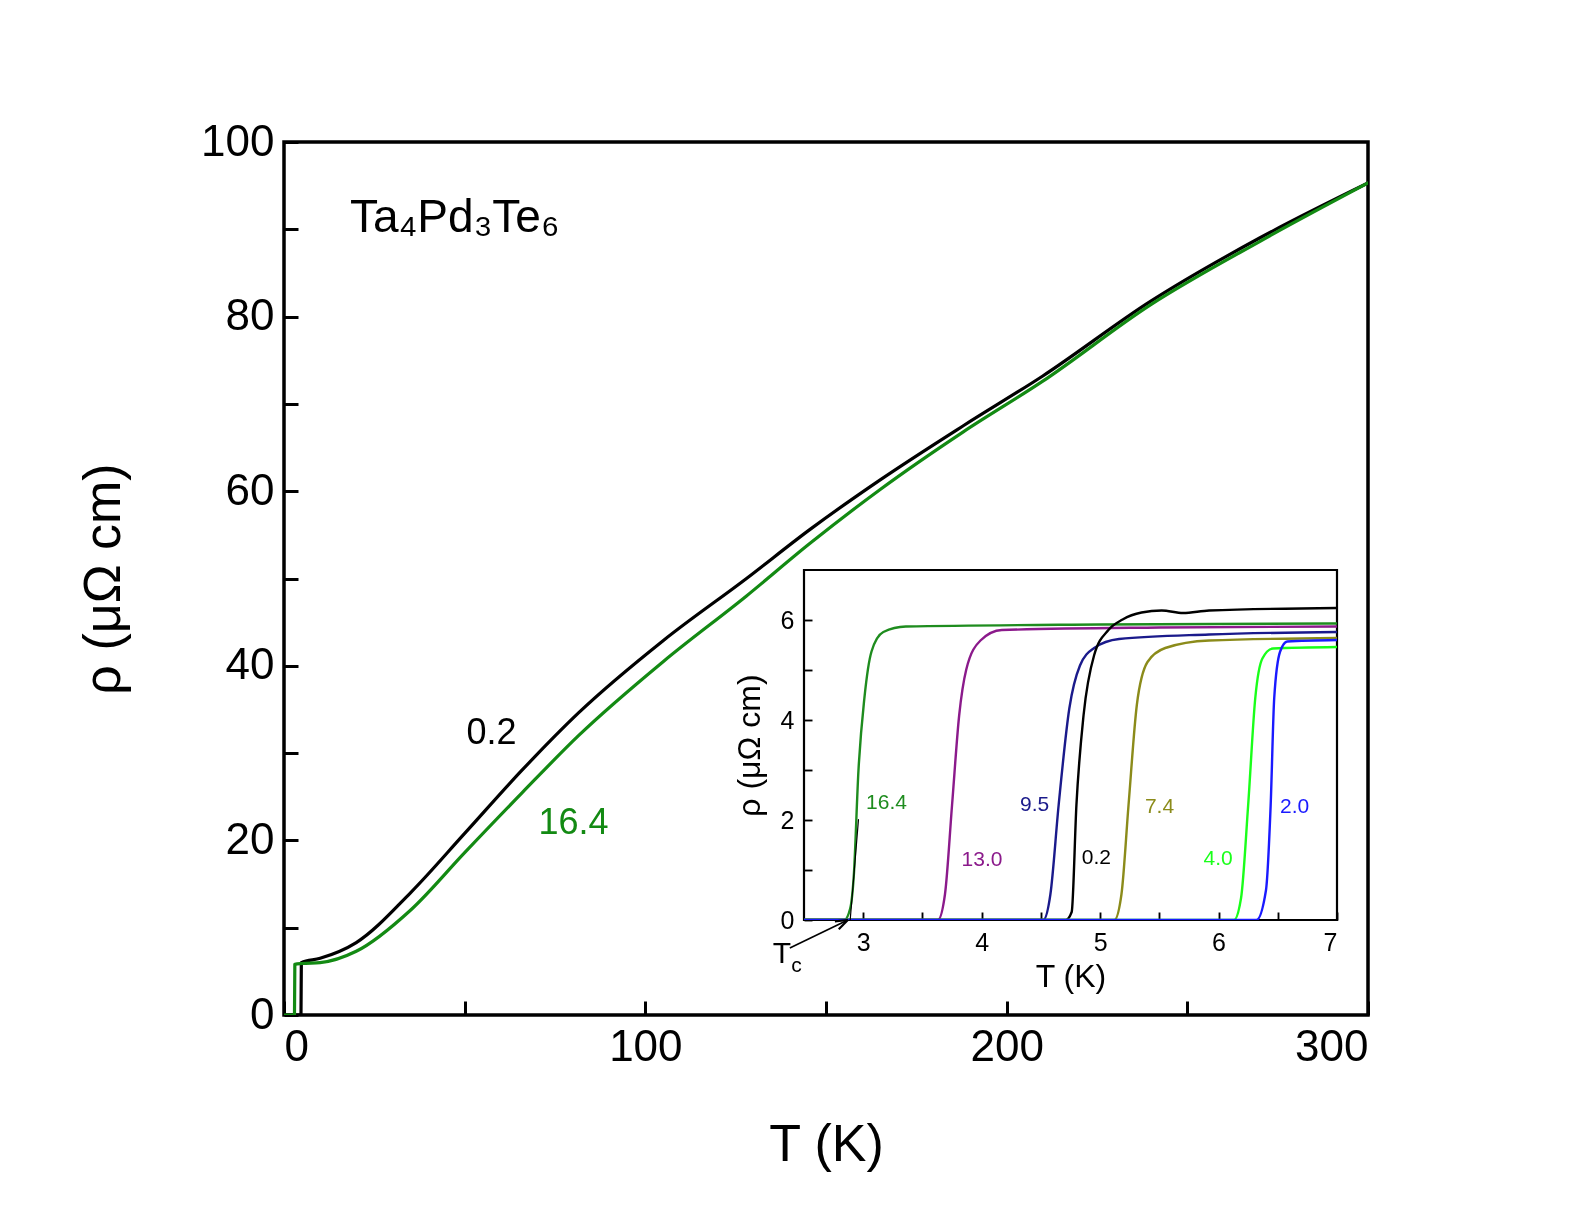 This screenshot has height=1217, width=1592. I want to click on y-tick-label: 2, so click(787, 819).